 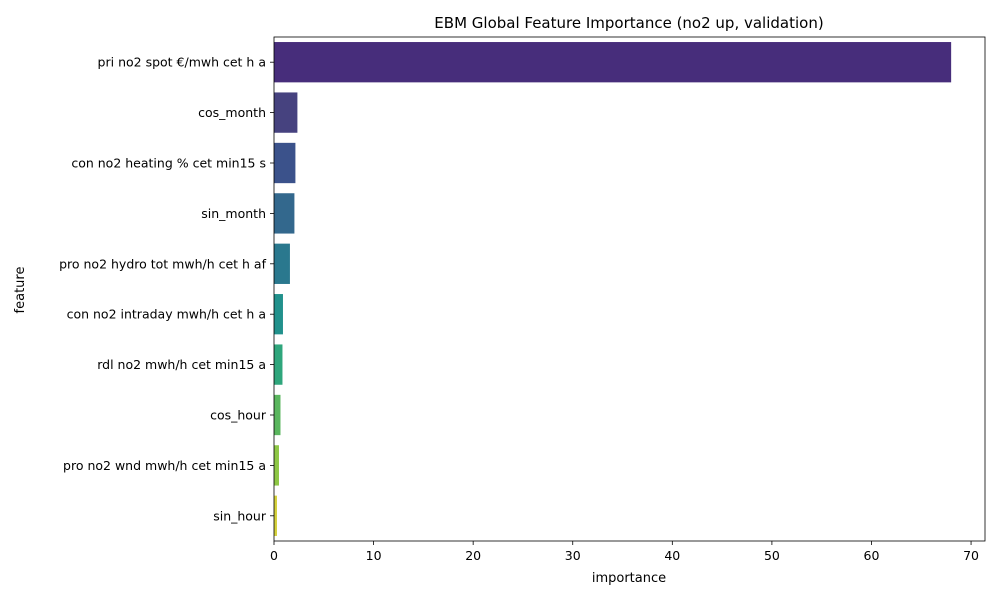 What do you see at coordinates (629, 578) in the screenshot?
I see `x-axis-label: importance` at bounding box center [629, 578].